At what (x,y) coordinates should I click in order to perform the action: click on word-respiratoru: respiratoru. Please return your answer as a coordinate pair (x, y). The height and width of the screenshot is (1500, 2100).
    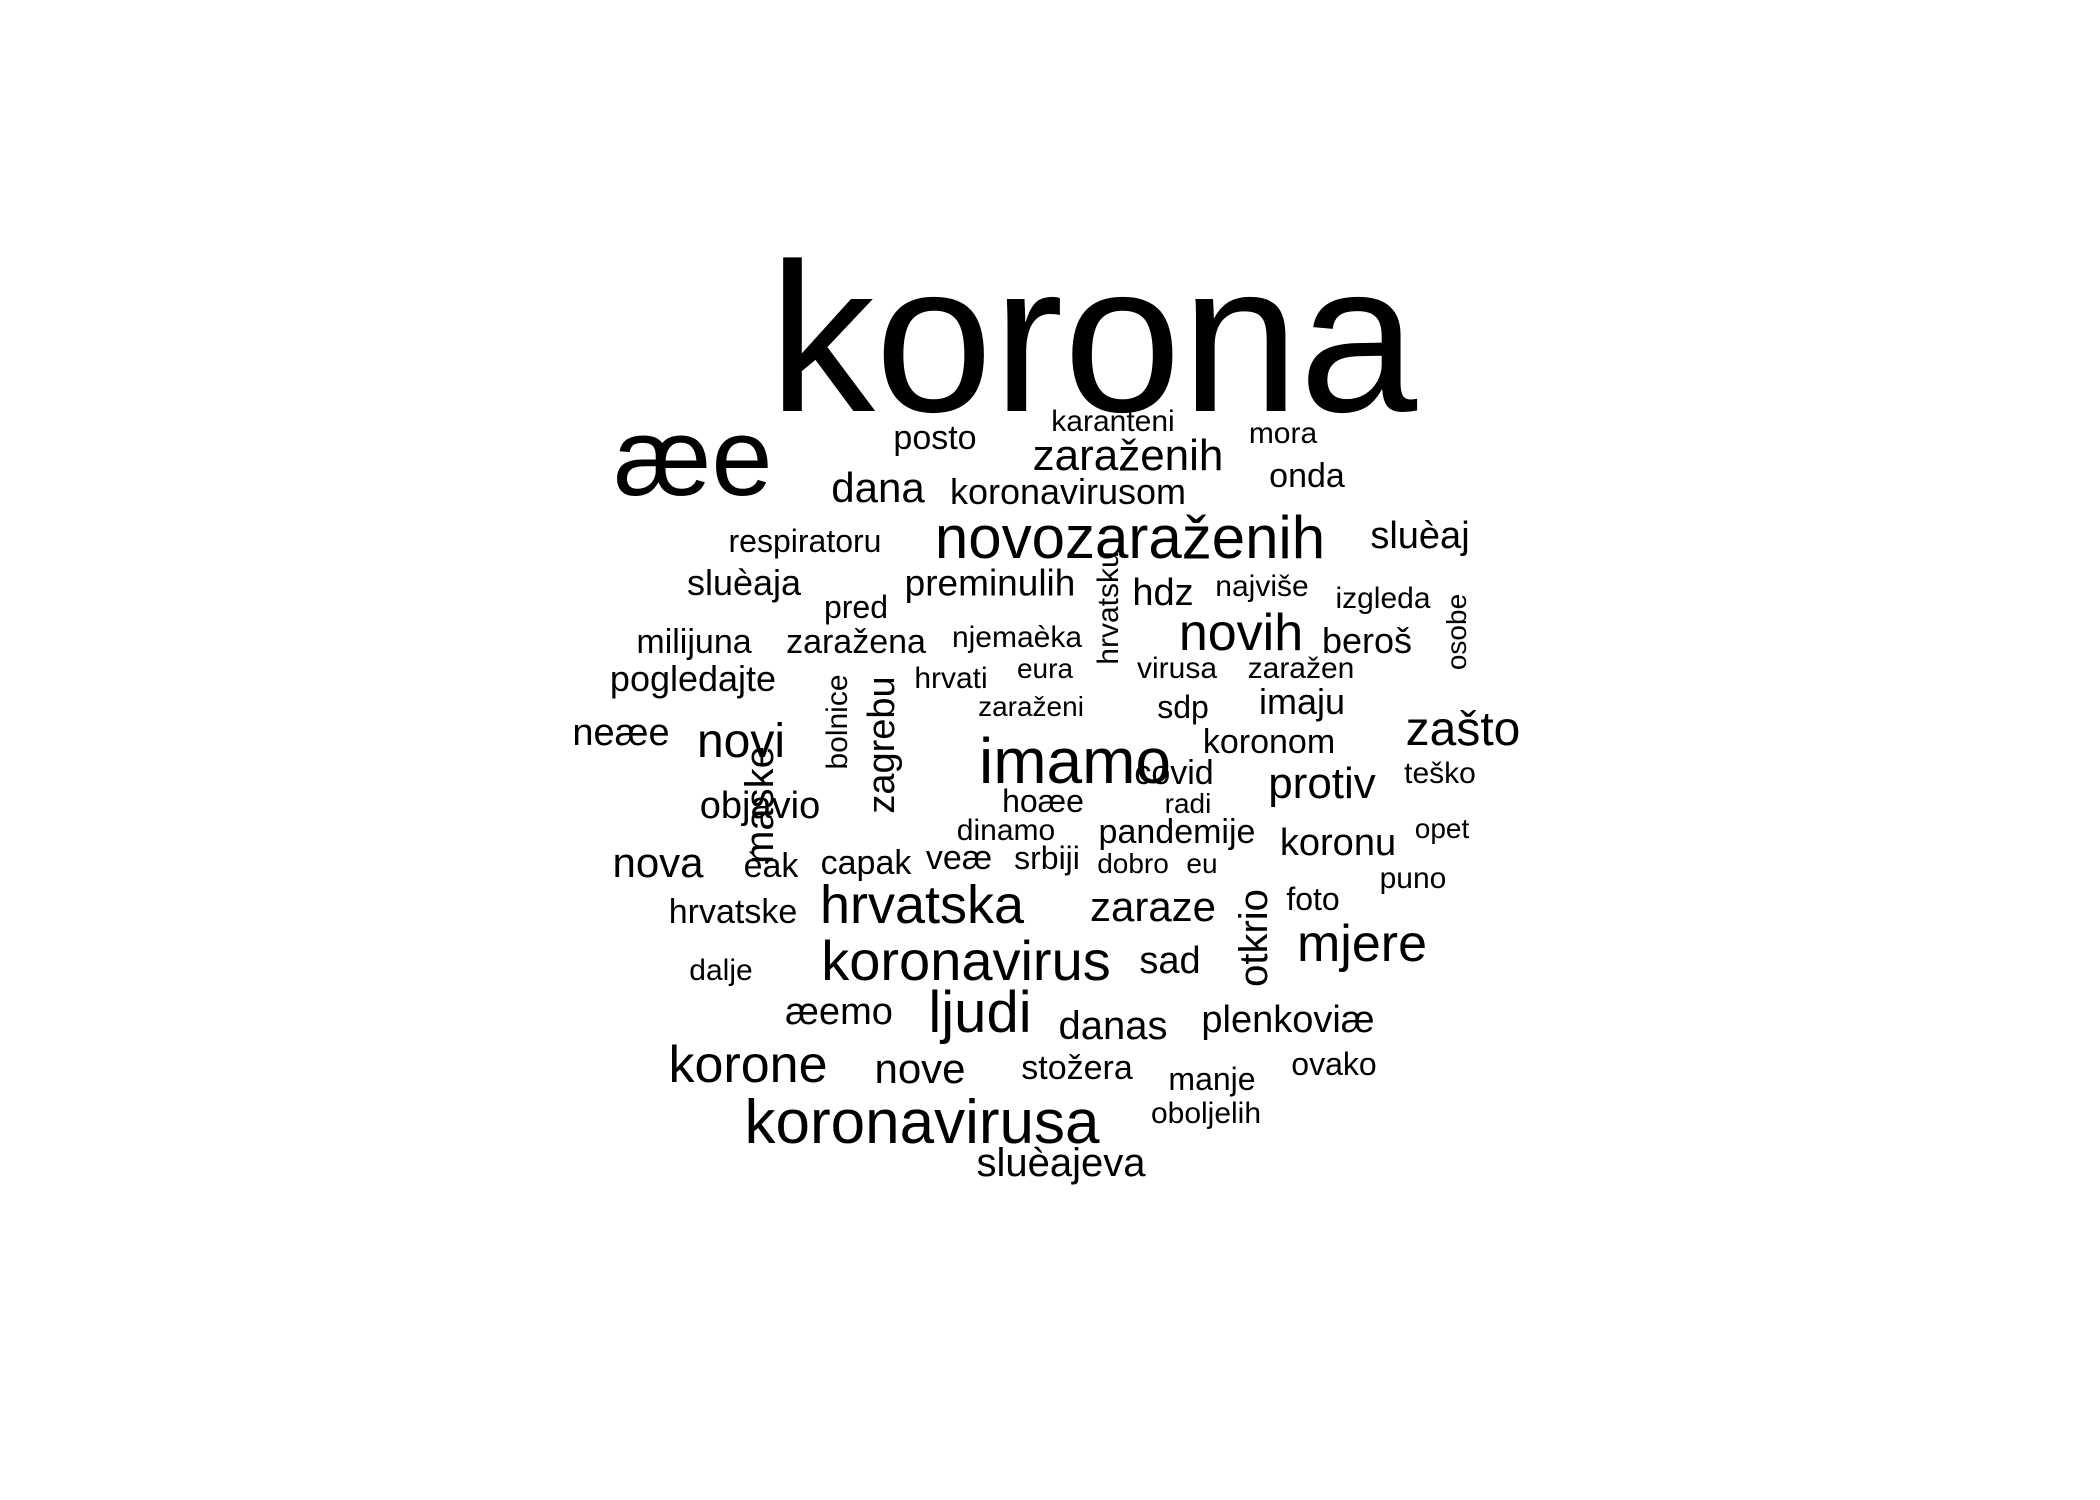
    Looking at the image, I should click on (805, 541).